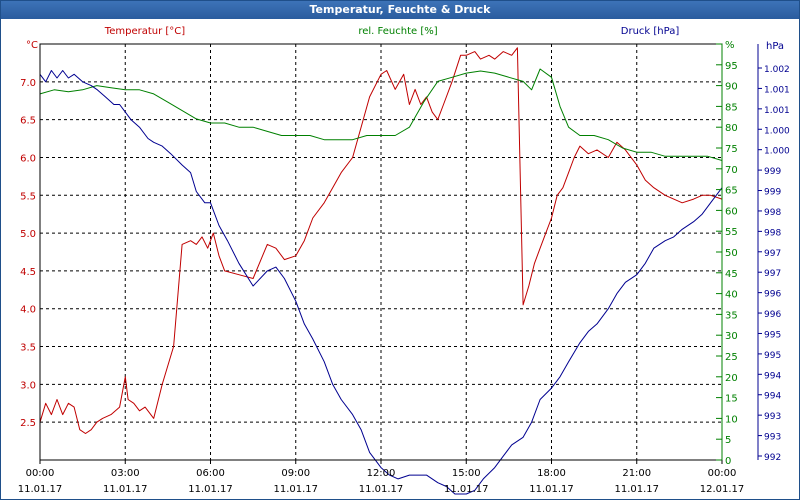  I want to click on humidity-tick-label: 70, so click(731, 170).